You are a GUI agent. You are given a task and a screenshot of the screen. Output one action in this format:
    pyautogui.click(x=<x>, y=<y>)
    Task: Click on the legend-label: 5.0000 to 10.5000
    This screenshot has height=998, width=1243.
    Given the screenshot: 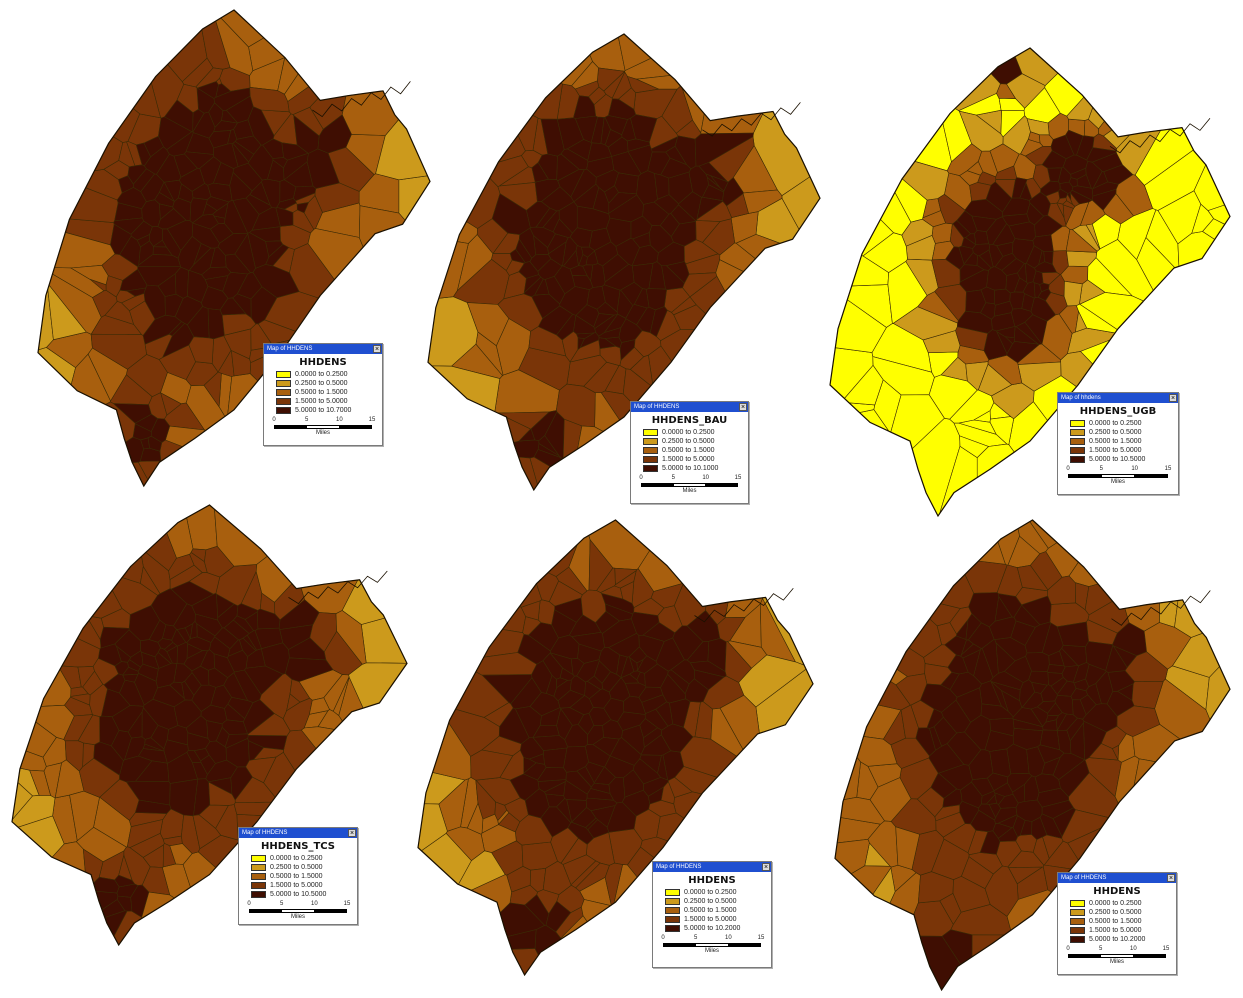 What is the action you would take?
    pyautogui.click(x=1117, y=459)
    